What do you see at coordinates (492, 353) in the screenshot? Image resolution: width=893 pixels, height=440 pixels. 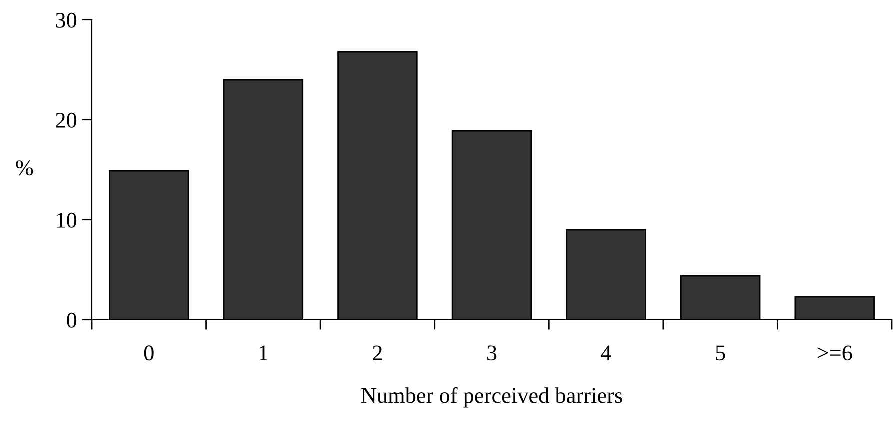 I see `x-tick-label: 3` at bounding box center [492, 353].